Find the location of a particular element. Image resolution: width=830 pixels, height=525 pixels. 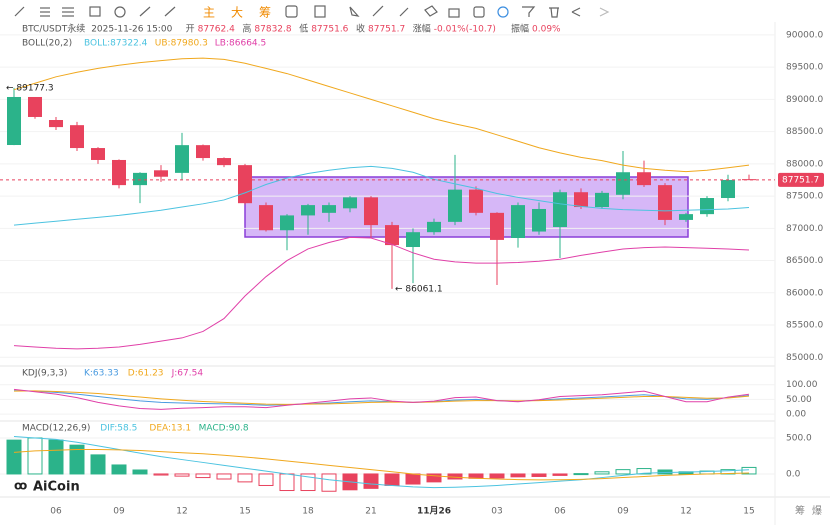

y-tick-label: 89500.0 is located at coordinates (804, 68).